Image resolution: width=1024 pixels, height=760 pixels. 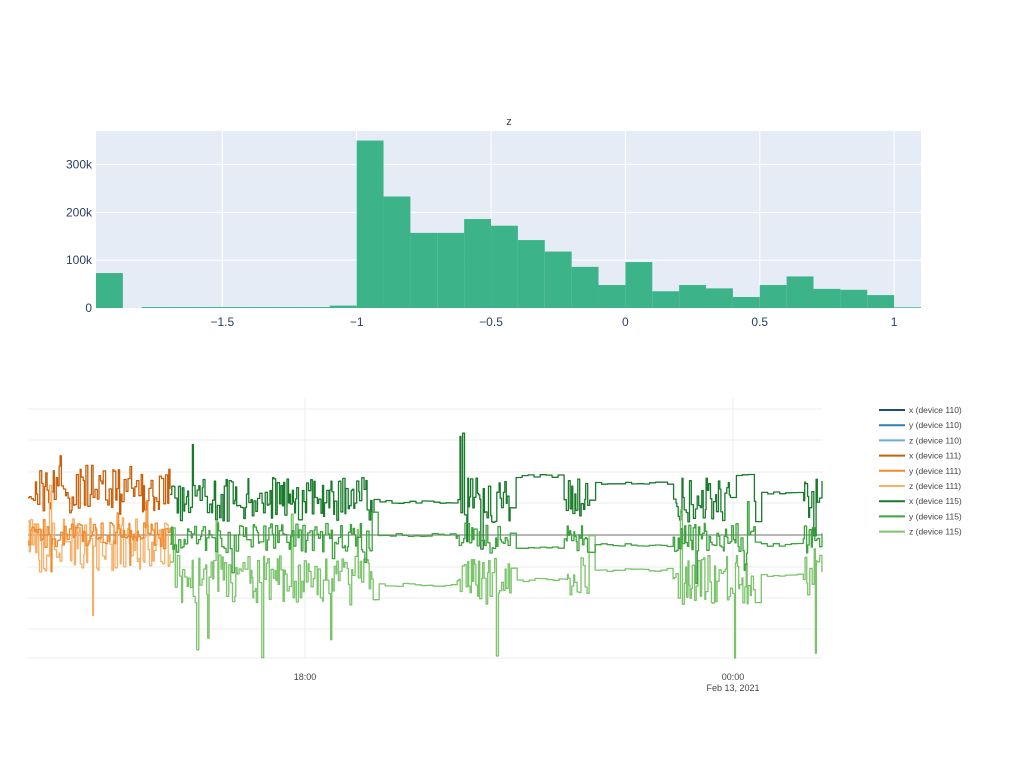 I want to click on legend-item: y (device 115), so click(x=920, y=516).